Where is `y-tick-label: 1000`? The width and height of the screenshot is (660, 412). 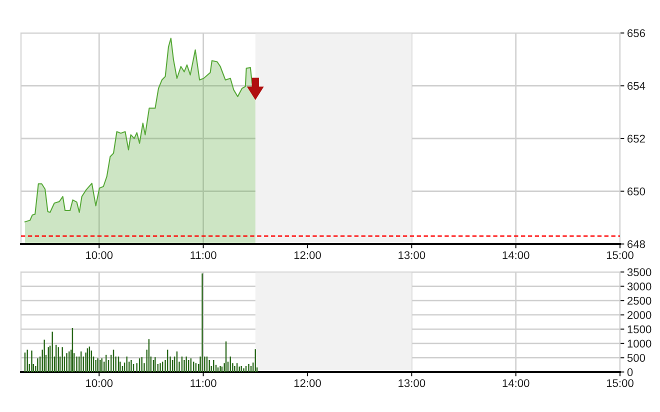 y-tick-label: 1000 is located at coordinates (640, 344).